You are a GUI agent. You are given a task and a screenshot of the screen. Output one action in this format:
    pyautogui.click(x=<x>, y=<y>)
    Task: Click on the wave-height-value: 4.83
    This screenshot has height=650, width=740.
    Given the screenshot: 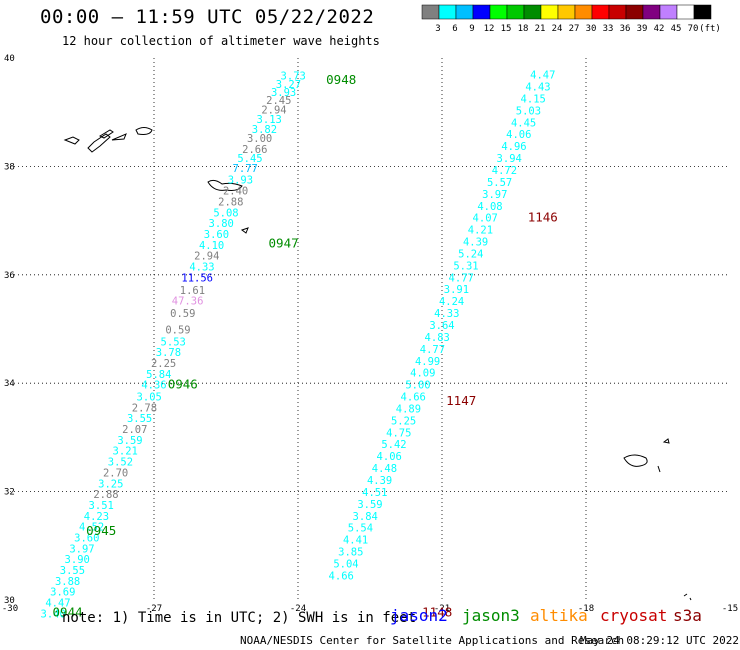 What is the action you would take?
    pyautogui.click(x=437, y=338)
    